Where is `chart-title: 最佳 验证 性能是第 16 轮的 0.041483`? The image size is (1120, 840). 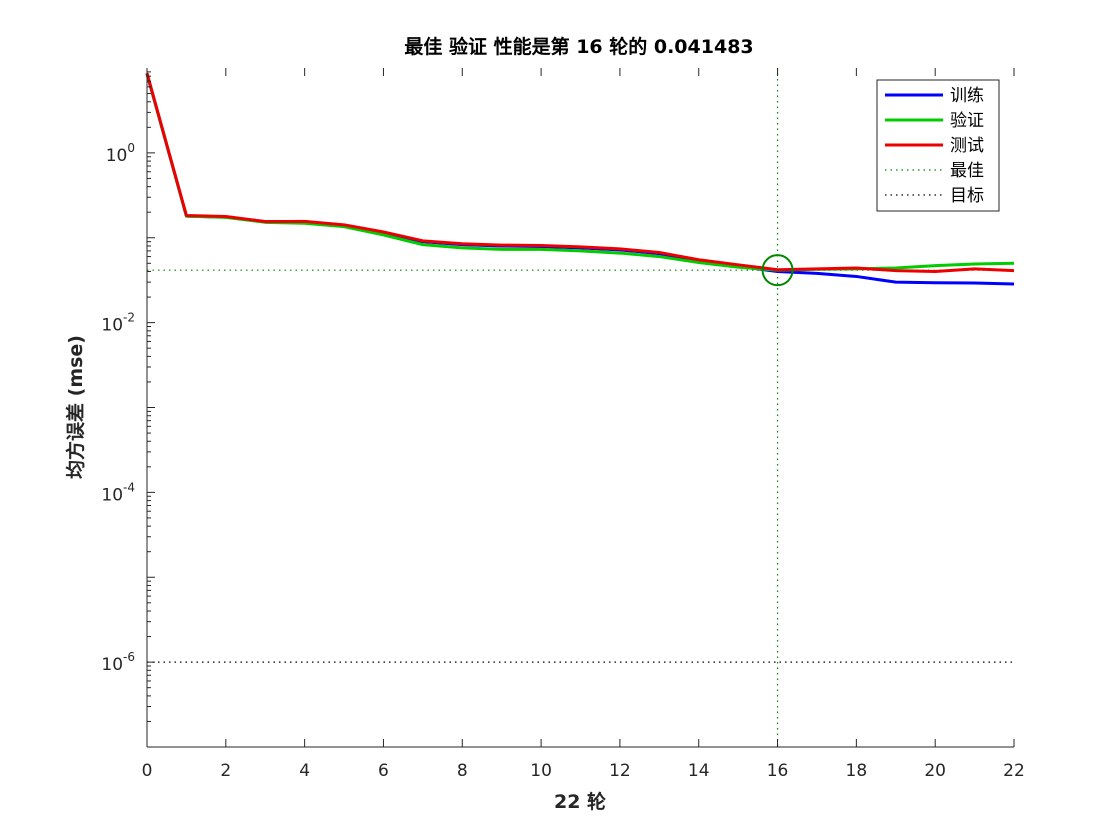 chart-title: 最佳 验证 性能是第 16 轮的 0.041483 is located at coordinates (578, 46).